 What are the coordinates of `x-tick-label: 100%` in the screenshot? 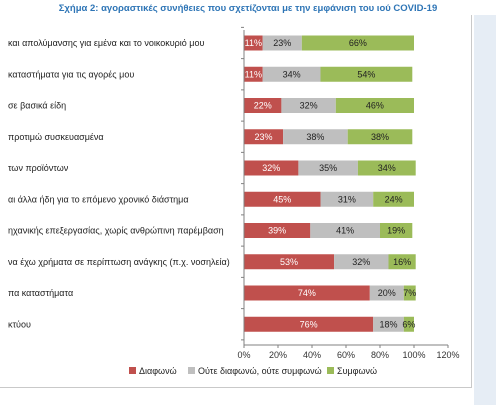 It's located at (413, 355).